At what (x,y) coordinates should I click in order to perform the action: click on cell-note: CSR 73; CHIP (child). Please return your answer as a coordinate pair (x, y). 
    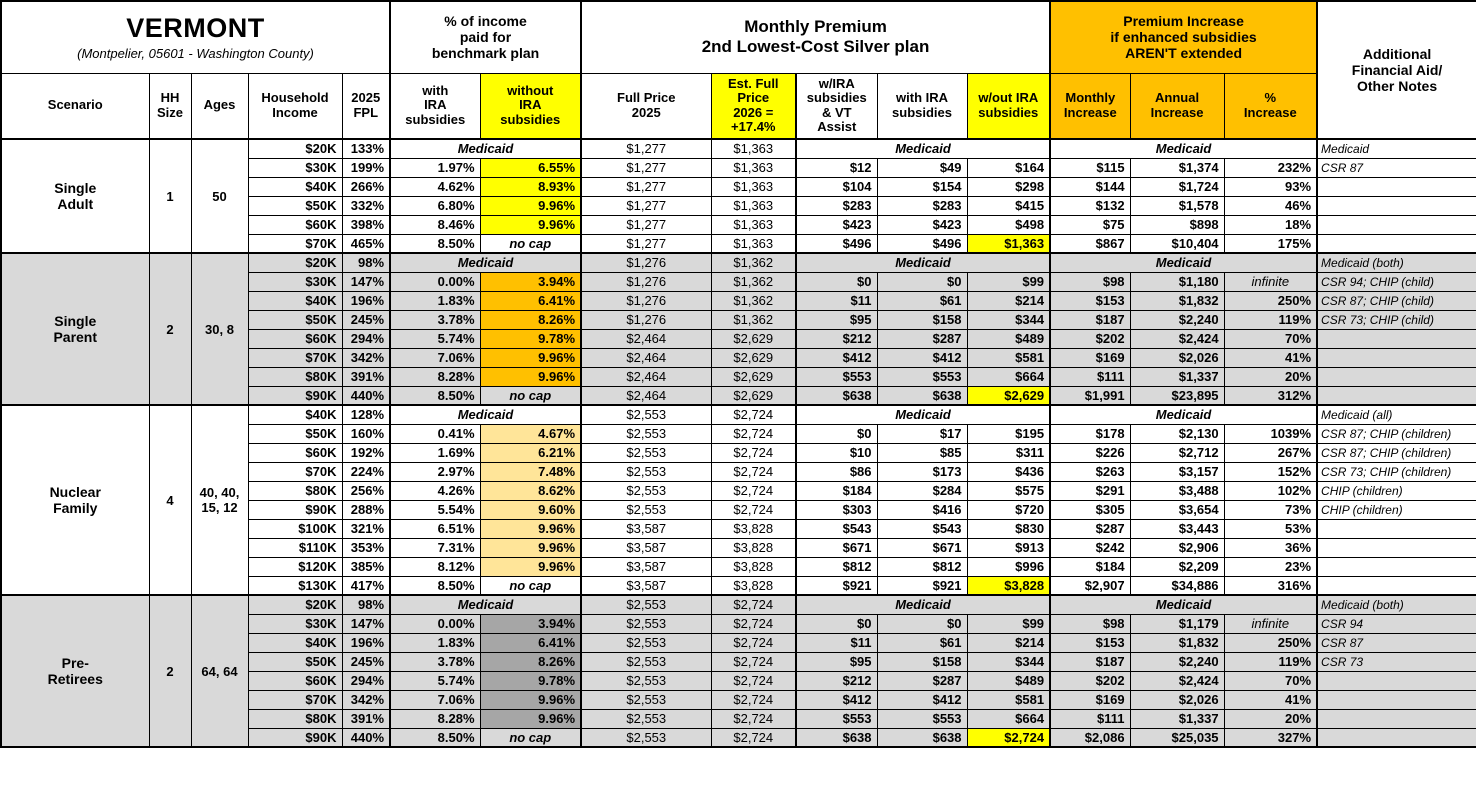
    Looking at the image, I should click on (1396, 319).